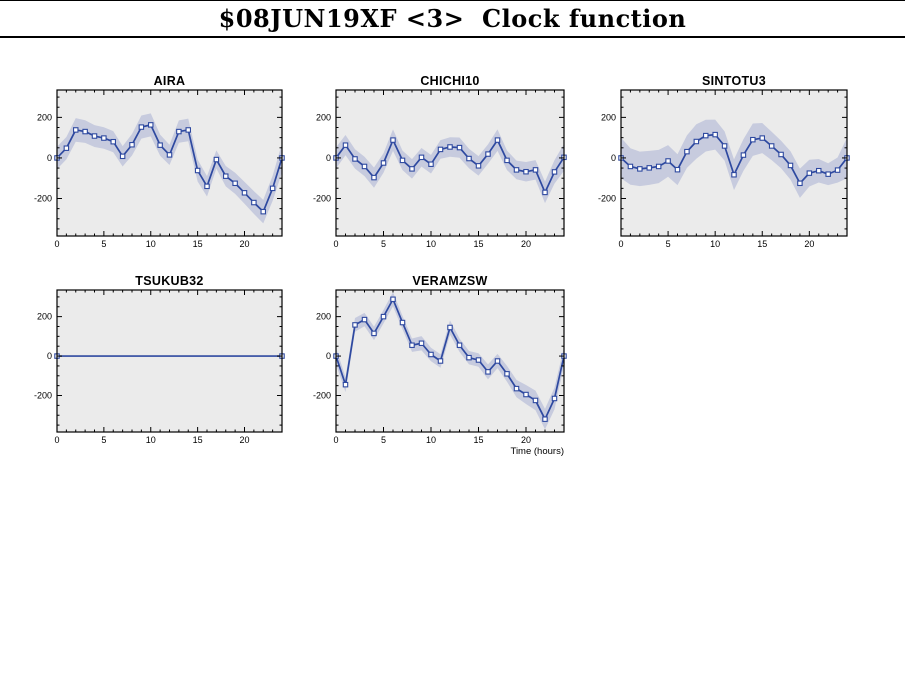 The width and height of the screenshot is (905, 687). Describe the element at coordinates (169, 281) in the screenshot. I see `subplot-title-tsukub32: TSUKUB32` at that location.